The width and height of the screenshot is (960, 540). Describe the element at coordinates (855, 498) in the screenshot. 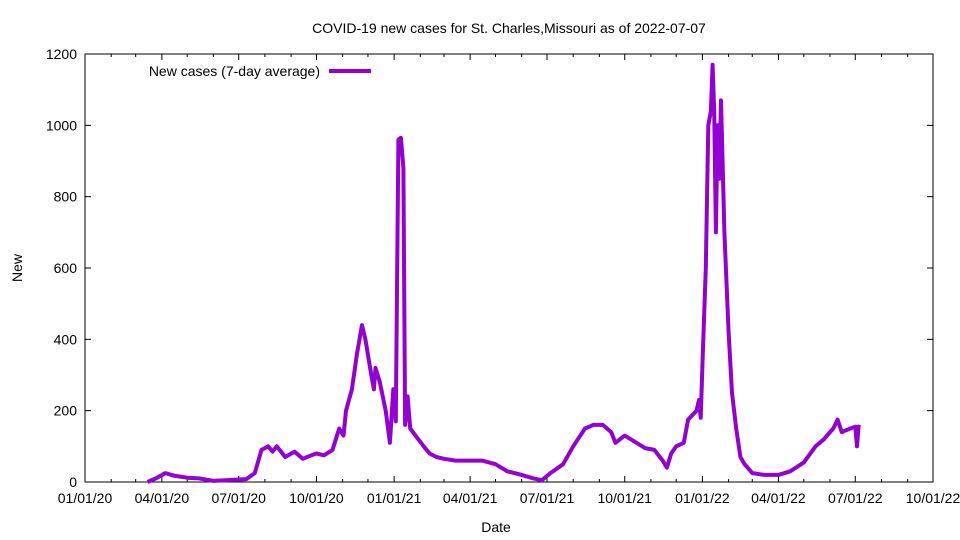

I see `x-tick-label: 07/01/22` at that location.